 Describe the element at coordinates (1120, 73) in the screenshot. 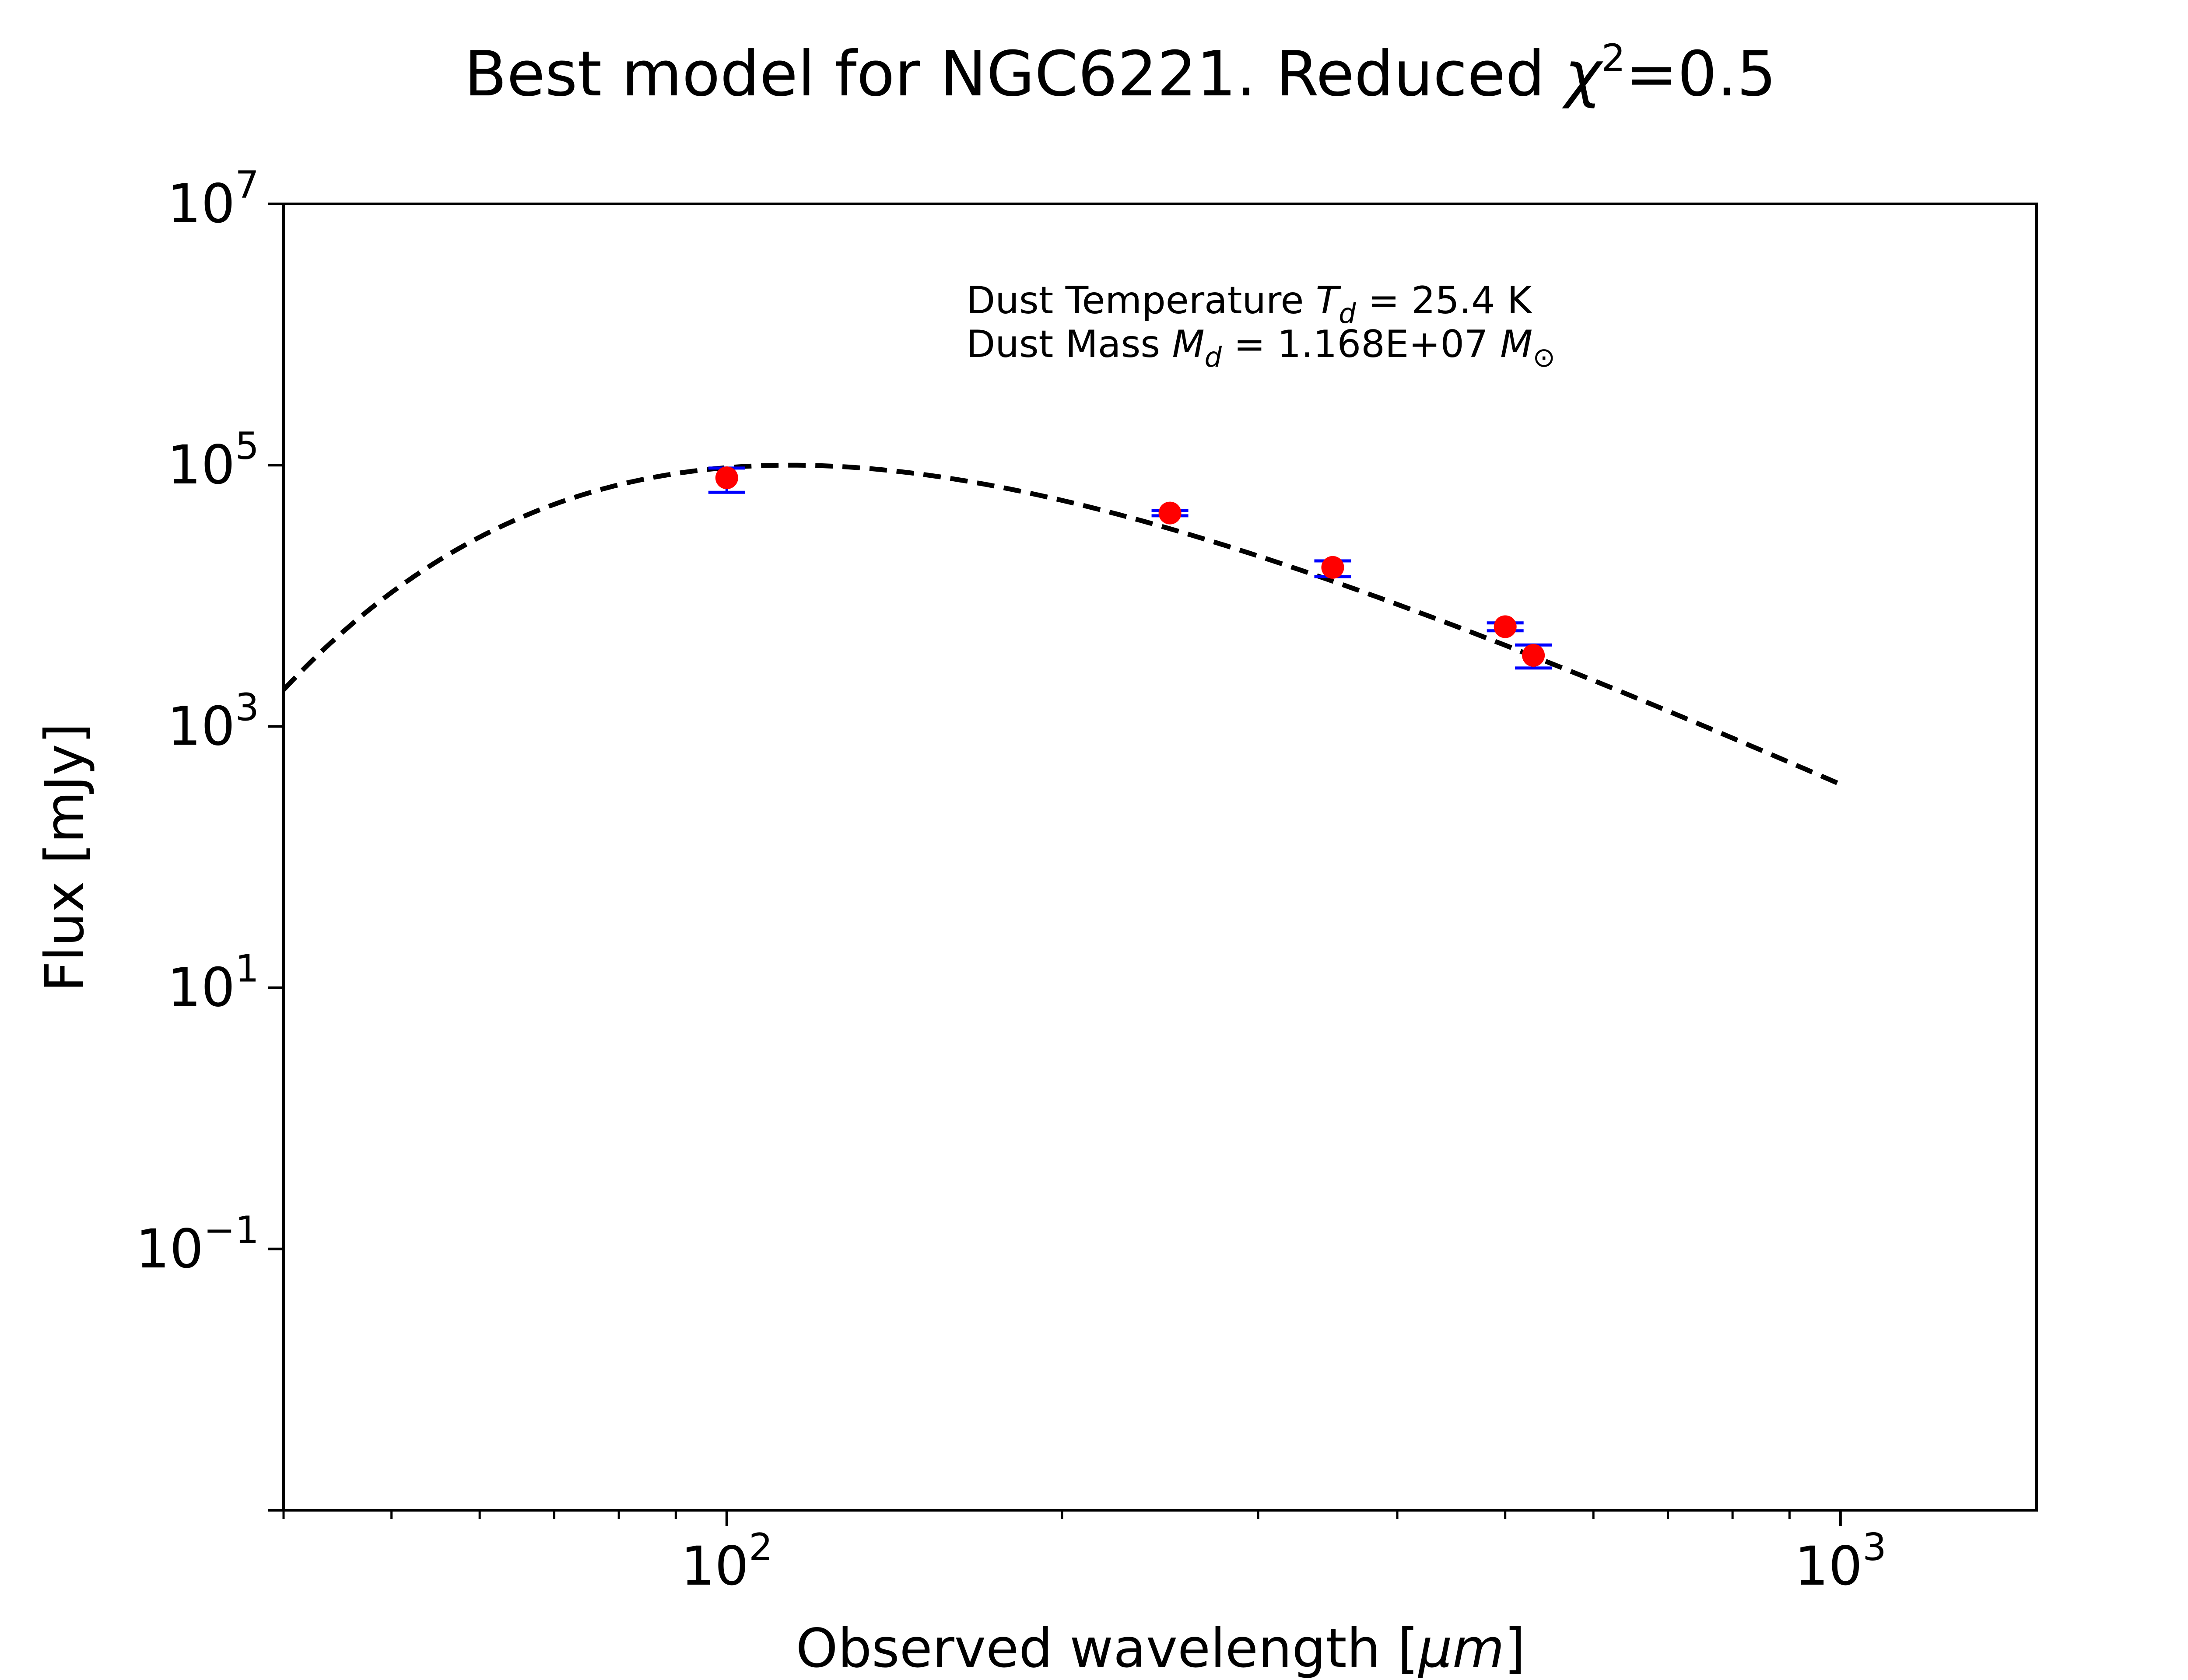

I see `chart-title: Best model for NGC6221. Reduced χ2=0.5` at that location.